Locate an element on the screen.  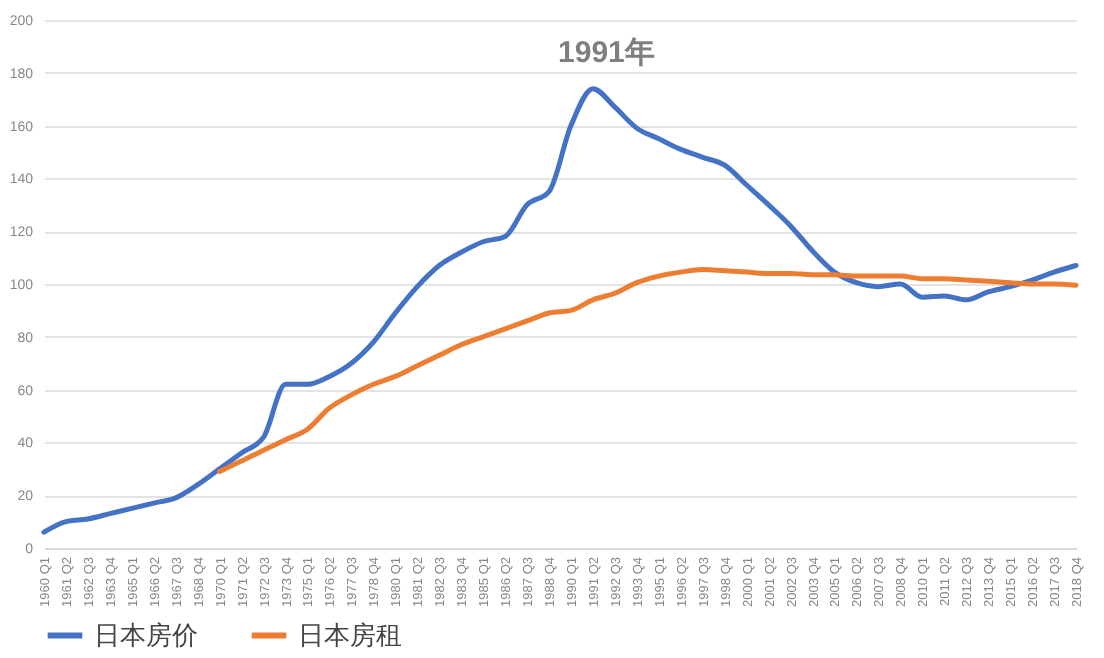
annotation: 1991年 is located at coordinates (606, 53).